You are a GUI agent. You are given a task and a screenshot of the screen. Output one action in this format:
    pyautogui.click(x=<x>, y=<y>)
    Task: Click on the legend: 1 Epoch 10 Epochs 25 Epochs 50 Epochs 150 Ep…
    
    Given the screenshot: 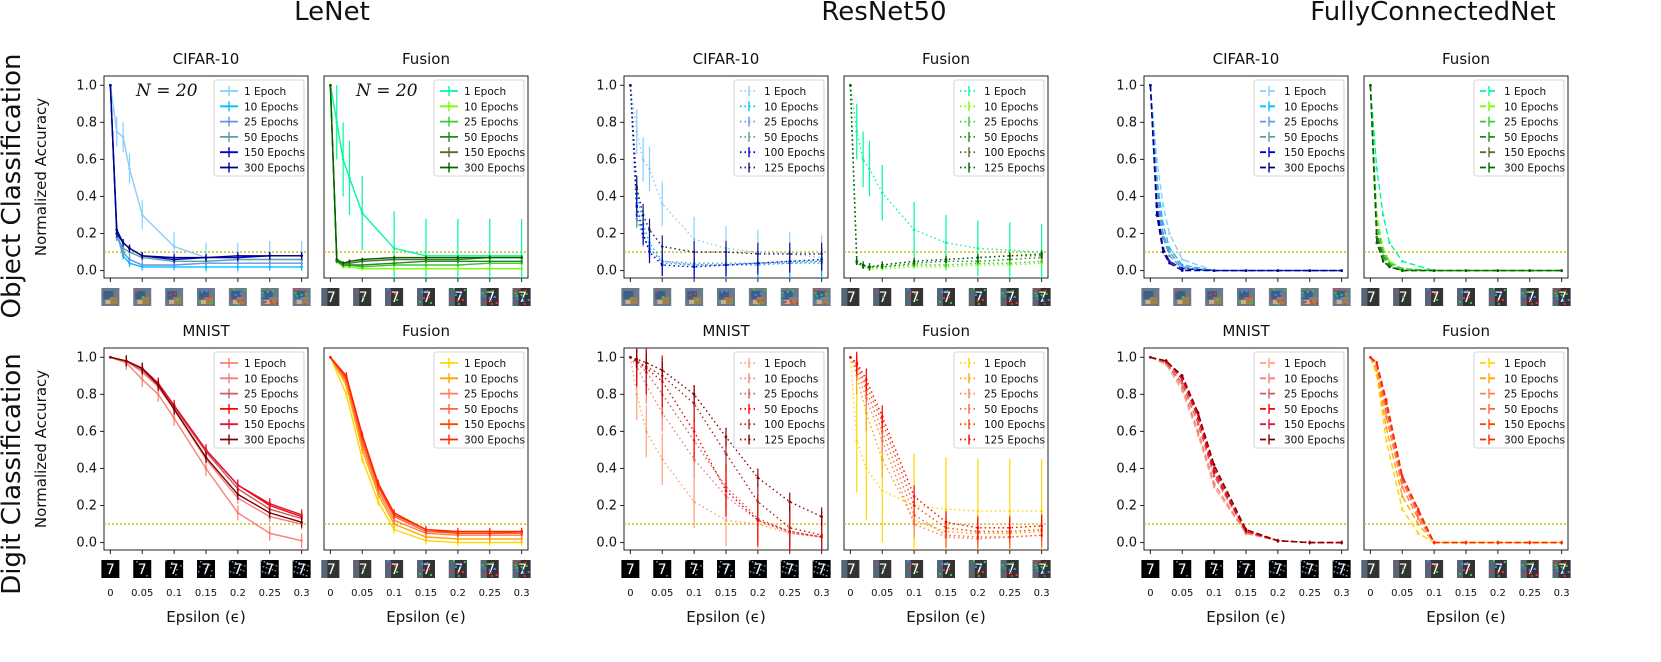 What is the action you would take?
    pyautogui.click(x=259, y=128)
    